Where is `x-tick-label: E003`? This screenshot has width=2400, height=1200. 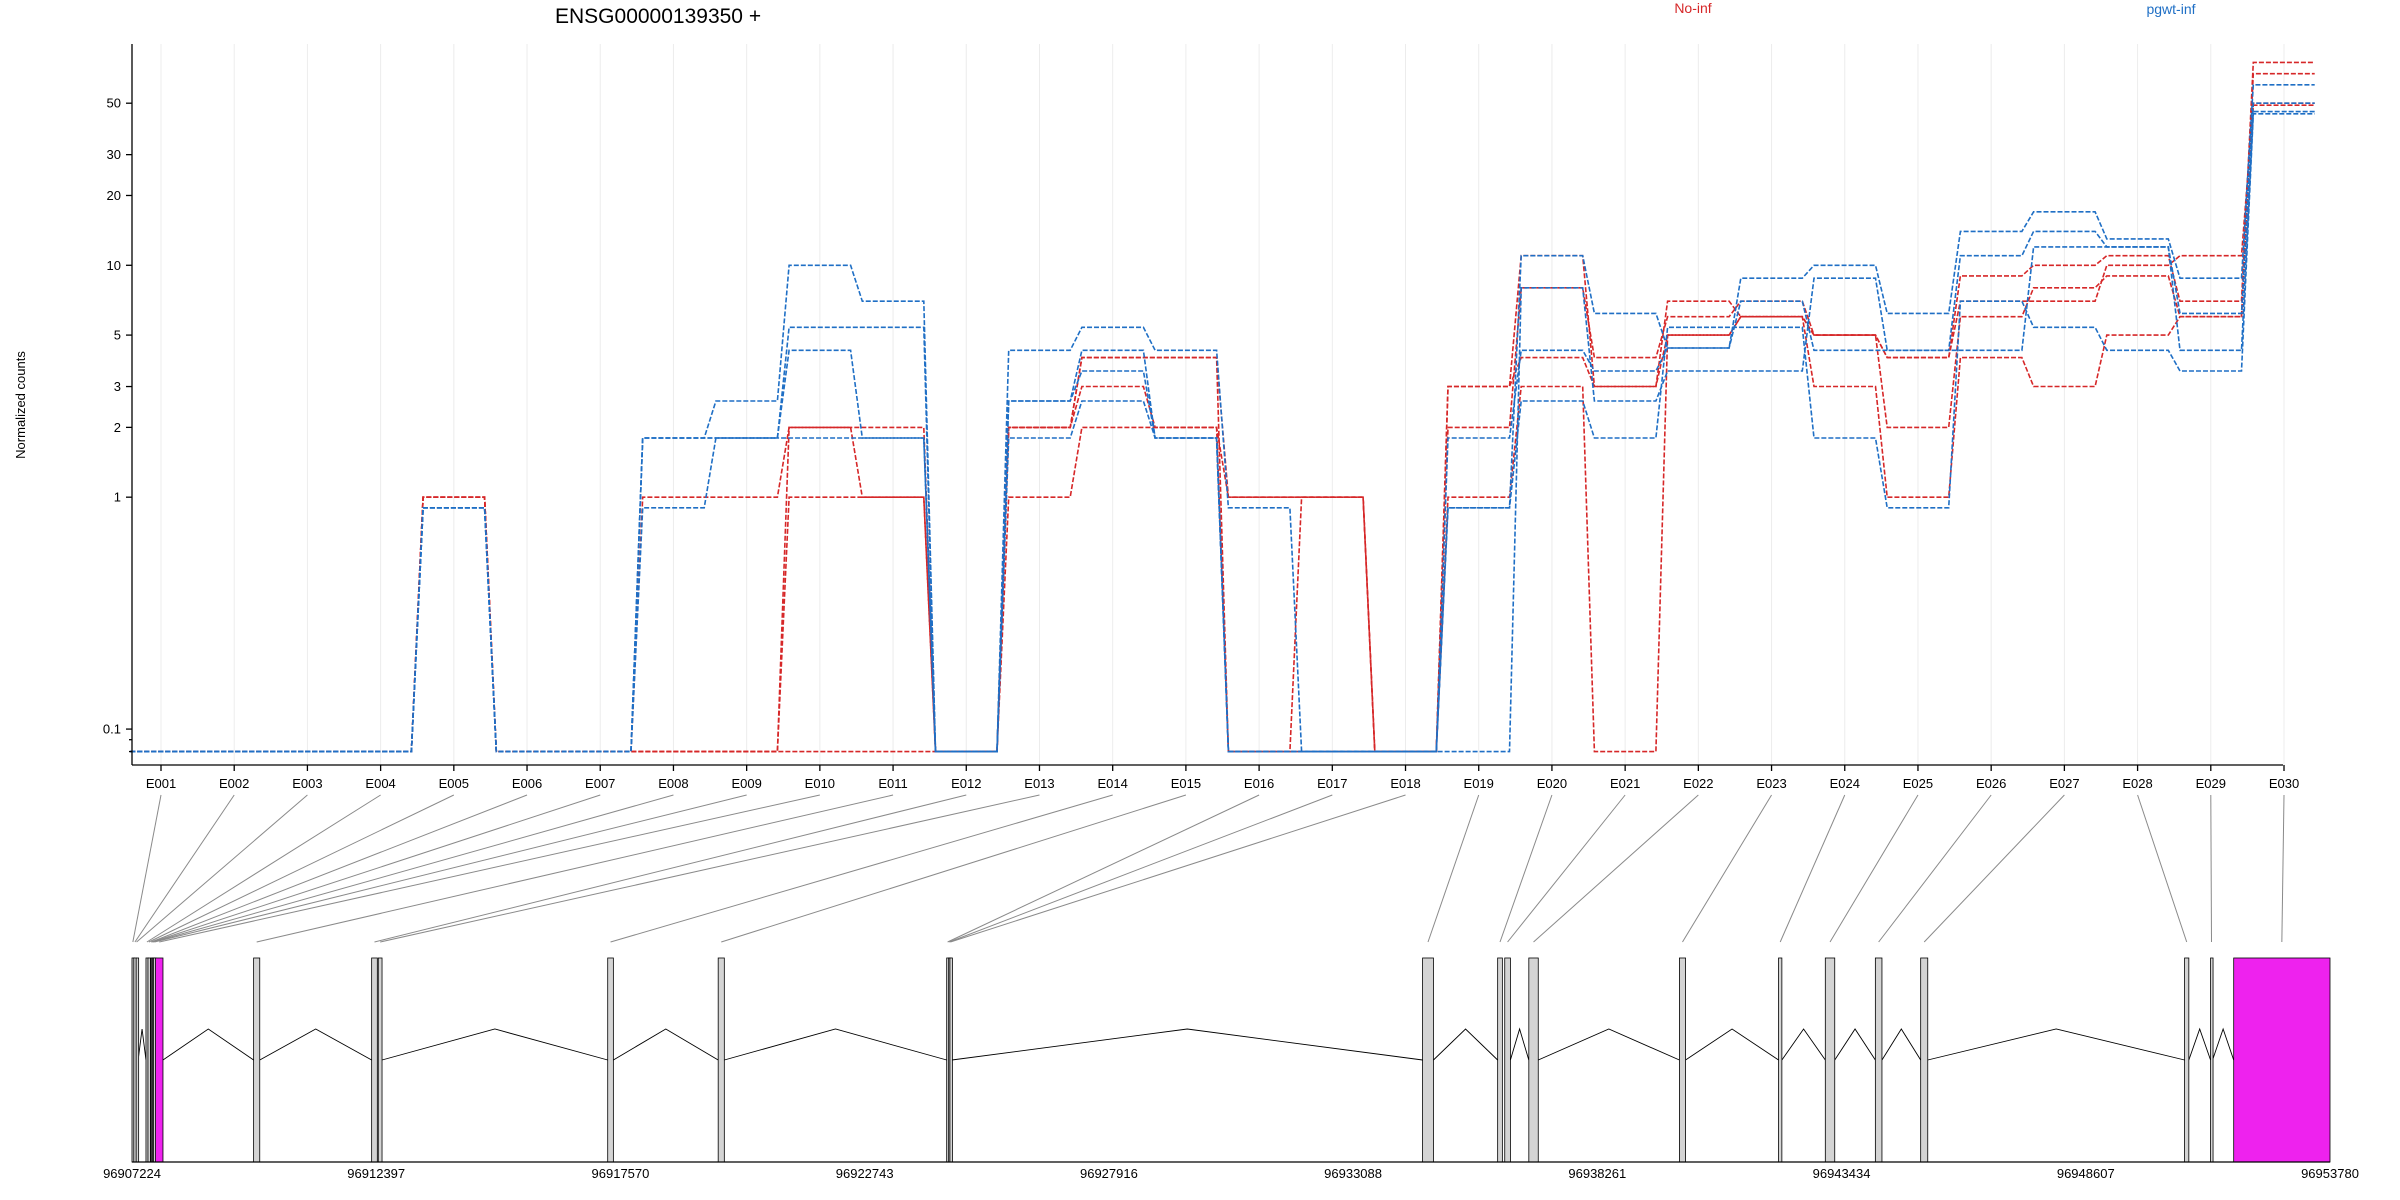
x-tick-label: E003 is located at coordinates (307, 783).